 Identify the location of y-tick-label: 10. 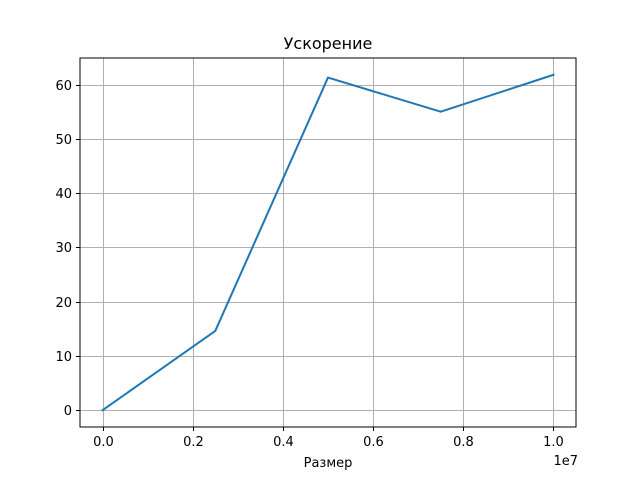
(63, 357).